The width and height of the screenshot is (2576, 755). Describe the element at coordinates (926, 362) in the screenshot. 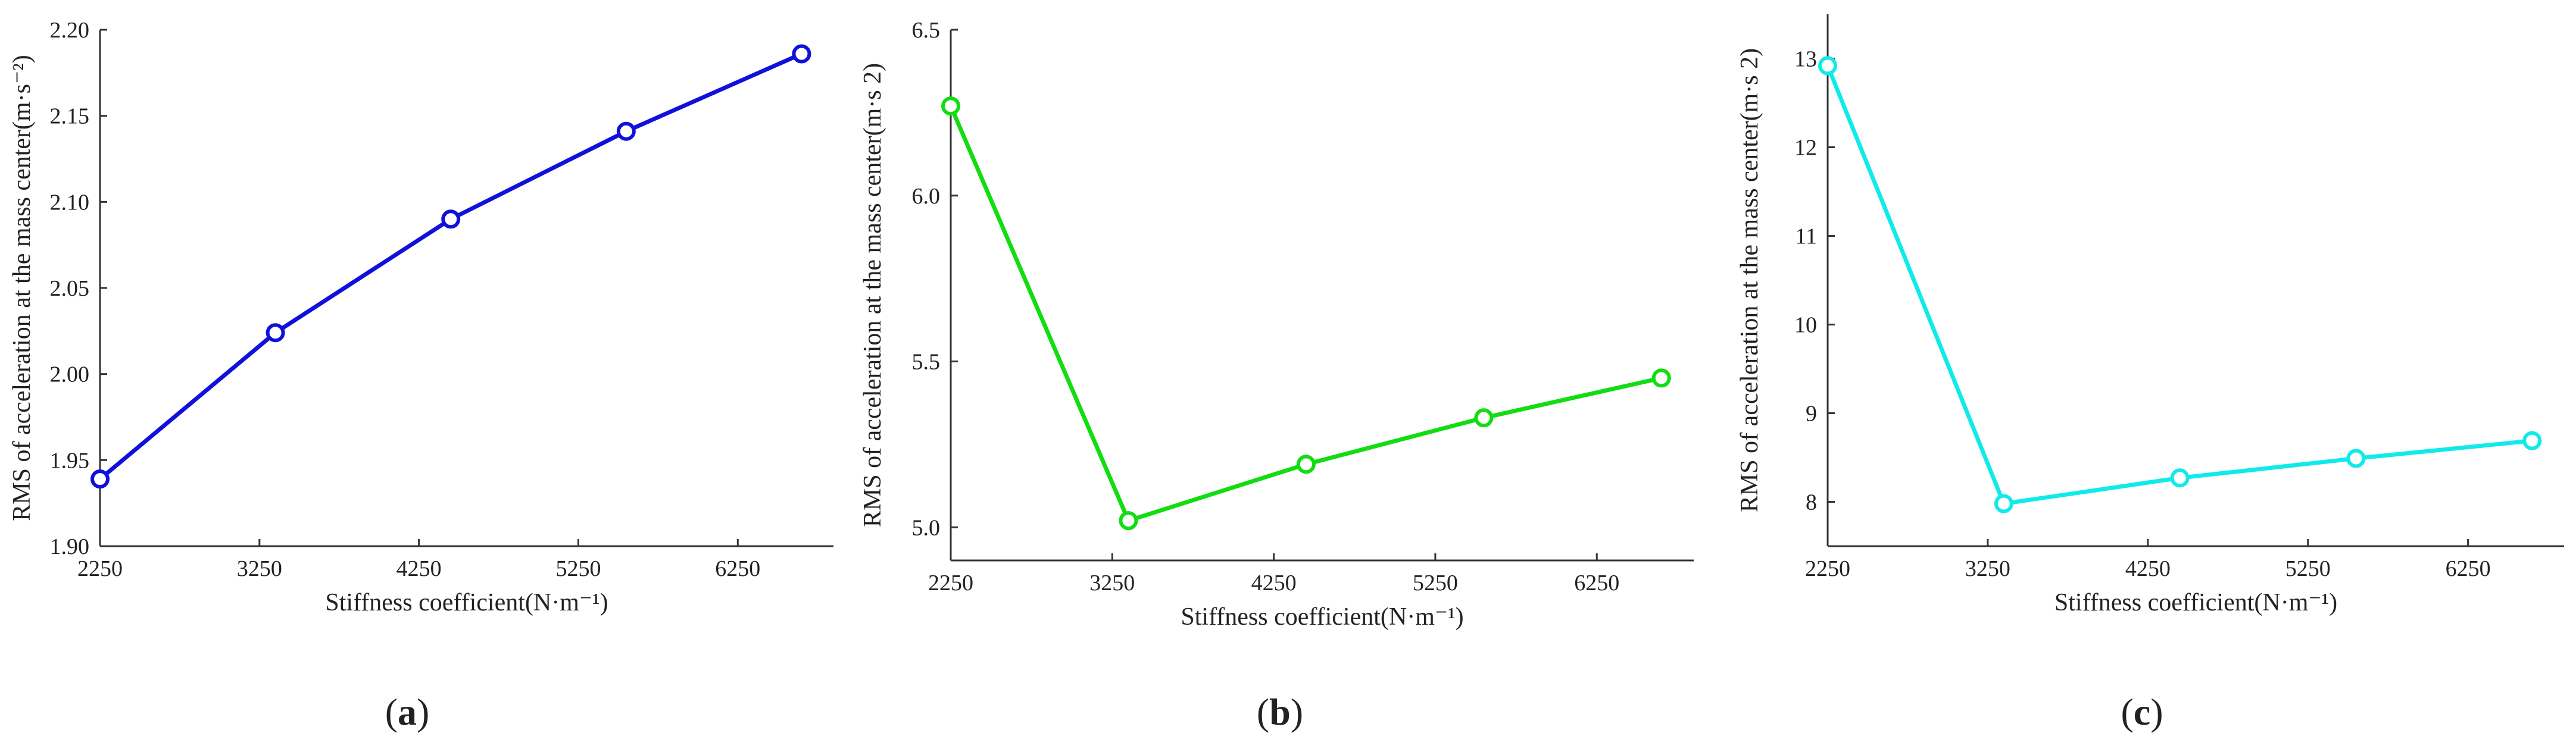

I see `y-tick-label: 5.5` at that location.